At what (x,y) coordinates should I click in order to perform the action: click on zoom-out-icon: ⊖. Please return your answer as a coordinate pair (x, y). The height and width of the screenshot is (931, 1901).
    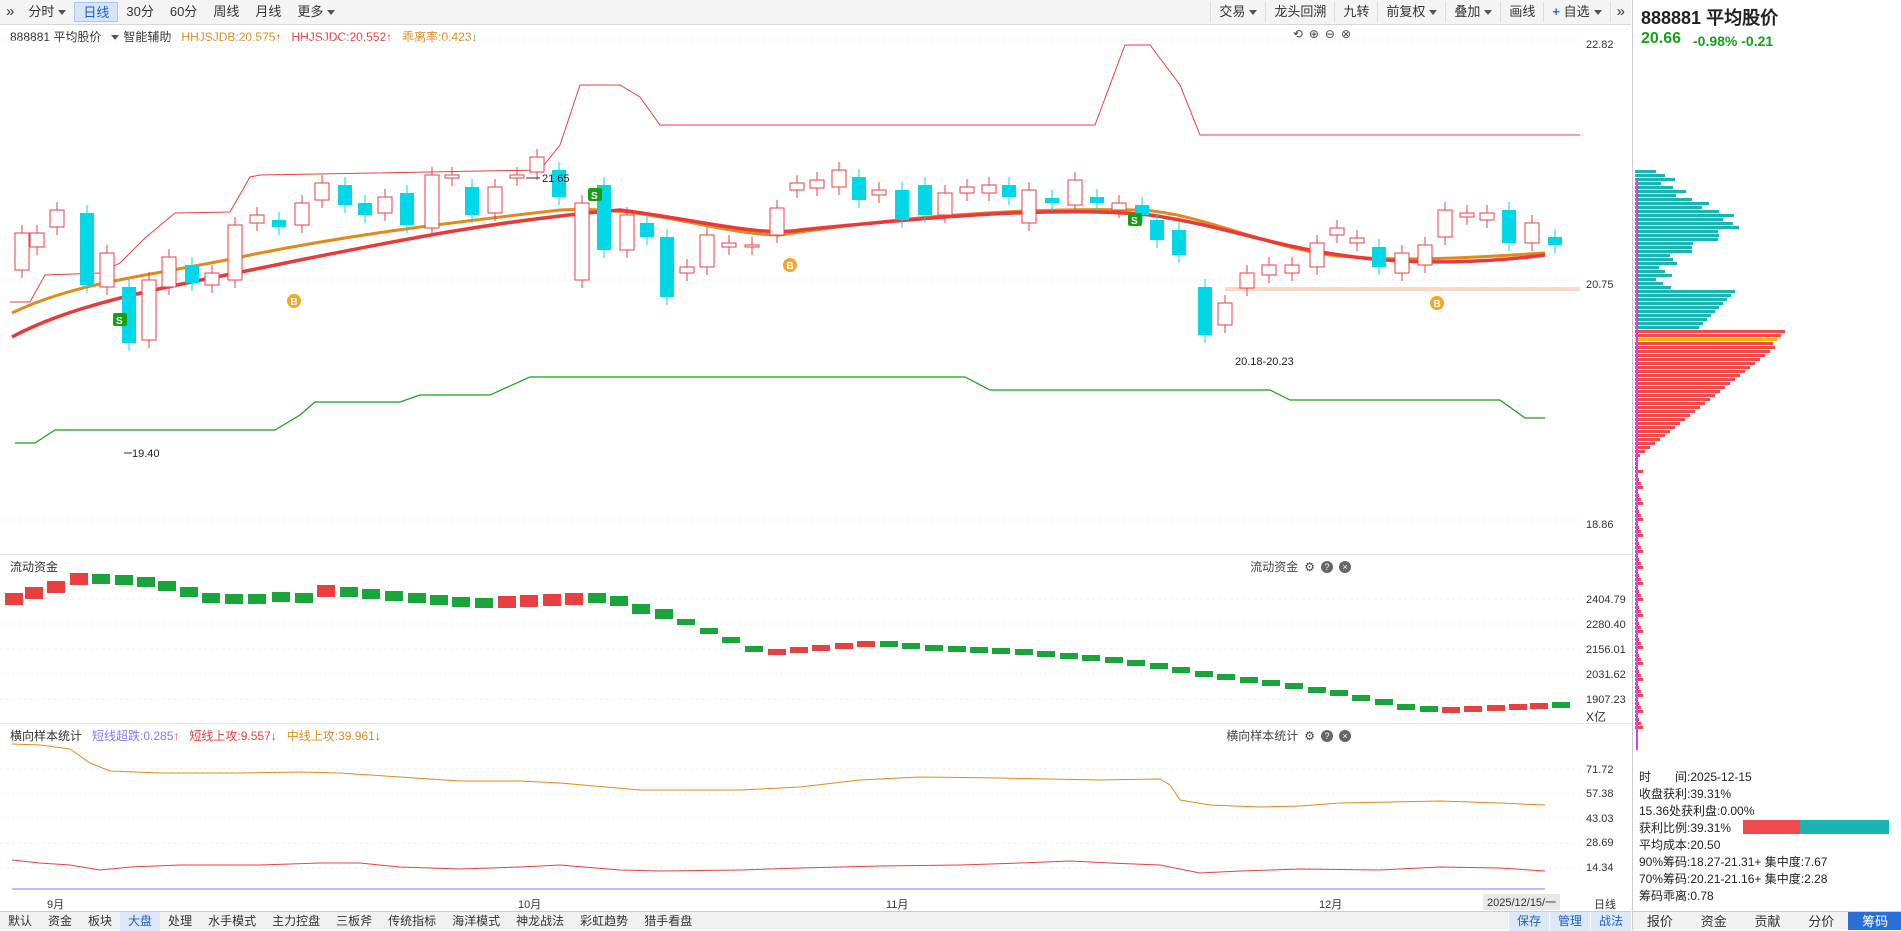
    Looking at the image, I should click on (1329, 34).